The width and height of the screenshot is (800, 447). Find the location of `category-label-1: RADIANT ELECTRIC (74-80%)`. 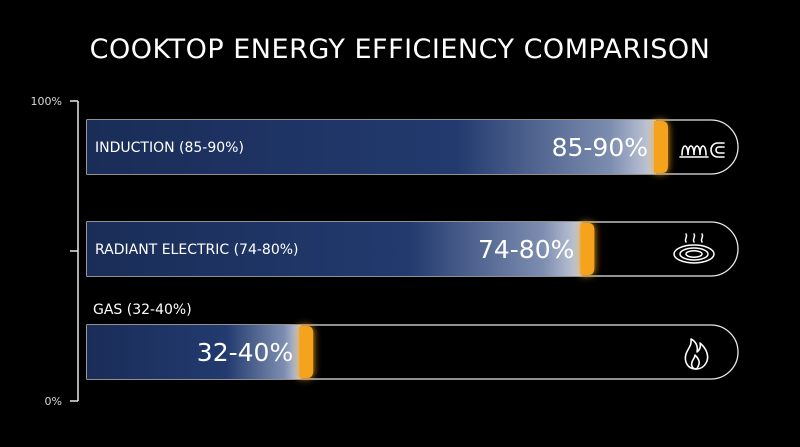

category-label-1: RADIANT ELECTRIC (74-80%) is located at coordinates (197, 250).